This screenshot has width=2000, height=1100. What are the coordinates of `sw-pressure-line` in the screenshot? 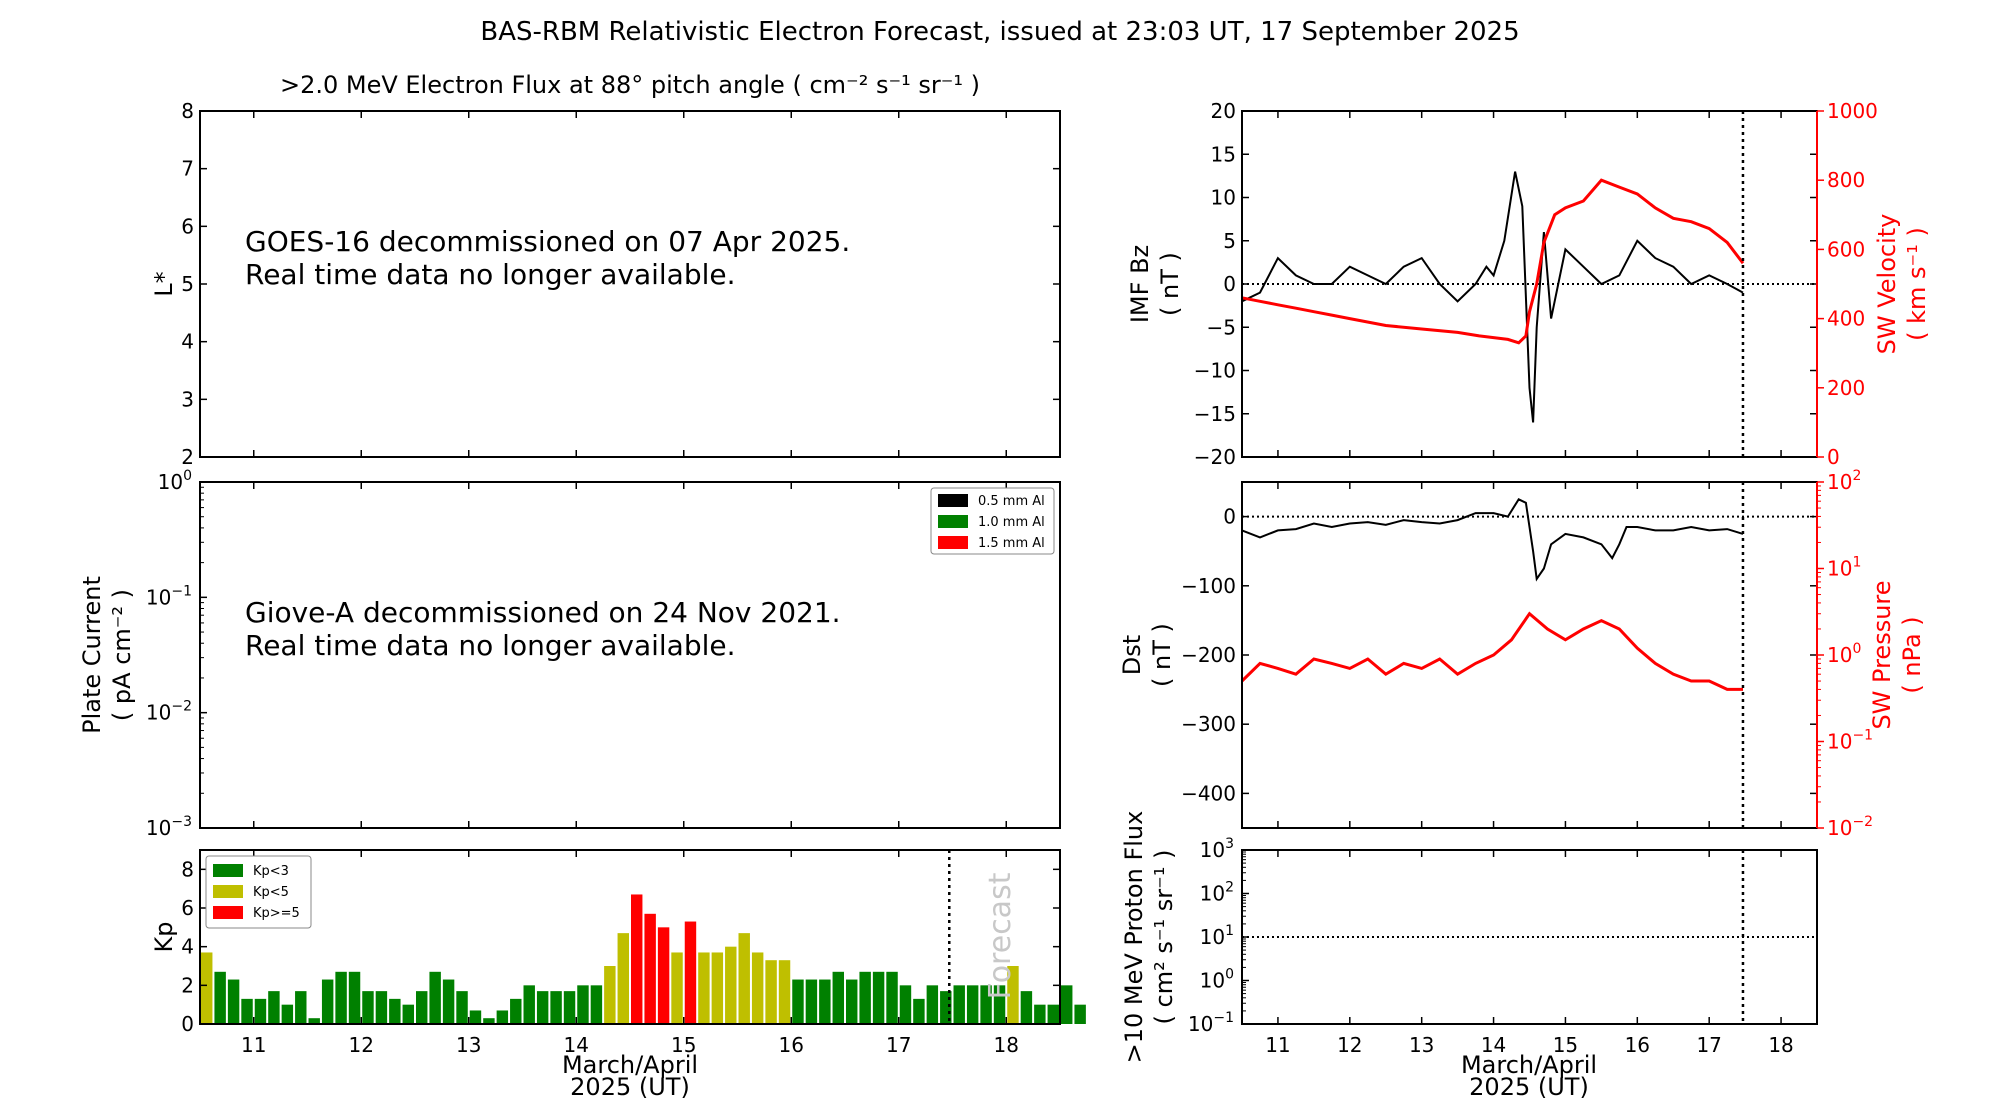 It's located at (1491, 651).